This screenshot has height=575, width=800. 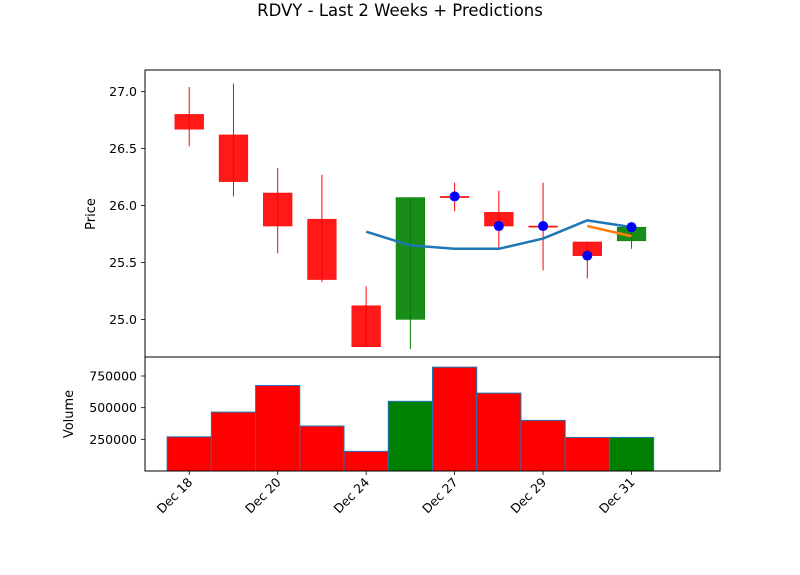 I want to click on x-axis: Dec 18 Dec 20 Dec 24 Dec 27 Dec 29 Dec 31, so click(x=396, y=493).